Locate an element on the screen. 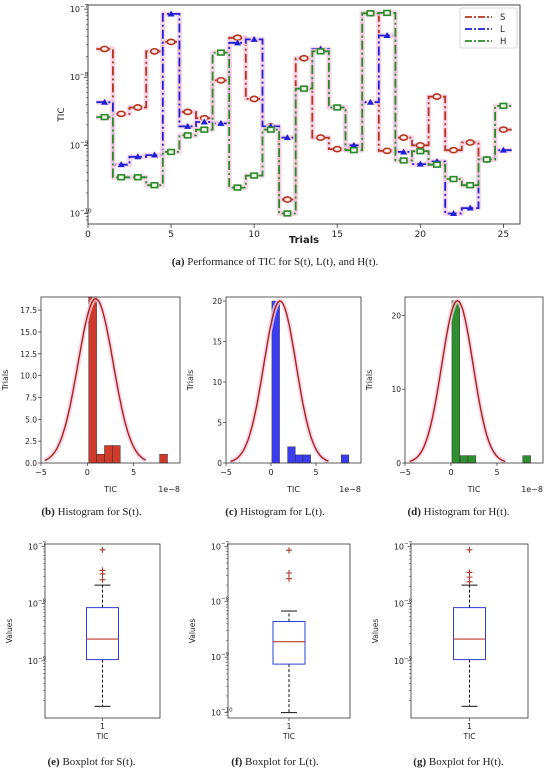 The height and width of the screenshot is (775, 550). y-axis-label-a: TIC is located at coordinates (62, 114).